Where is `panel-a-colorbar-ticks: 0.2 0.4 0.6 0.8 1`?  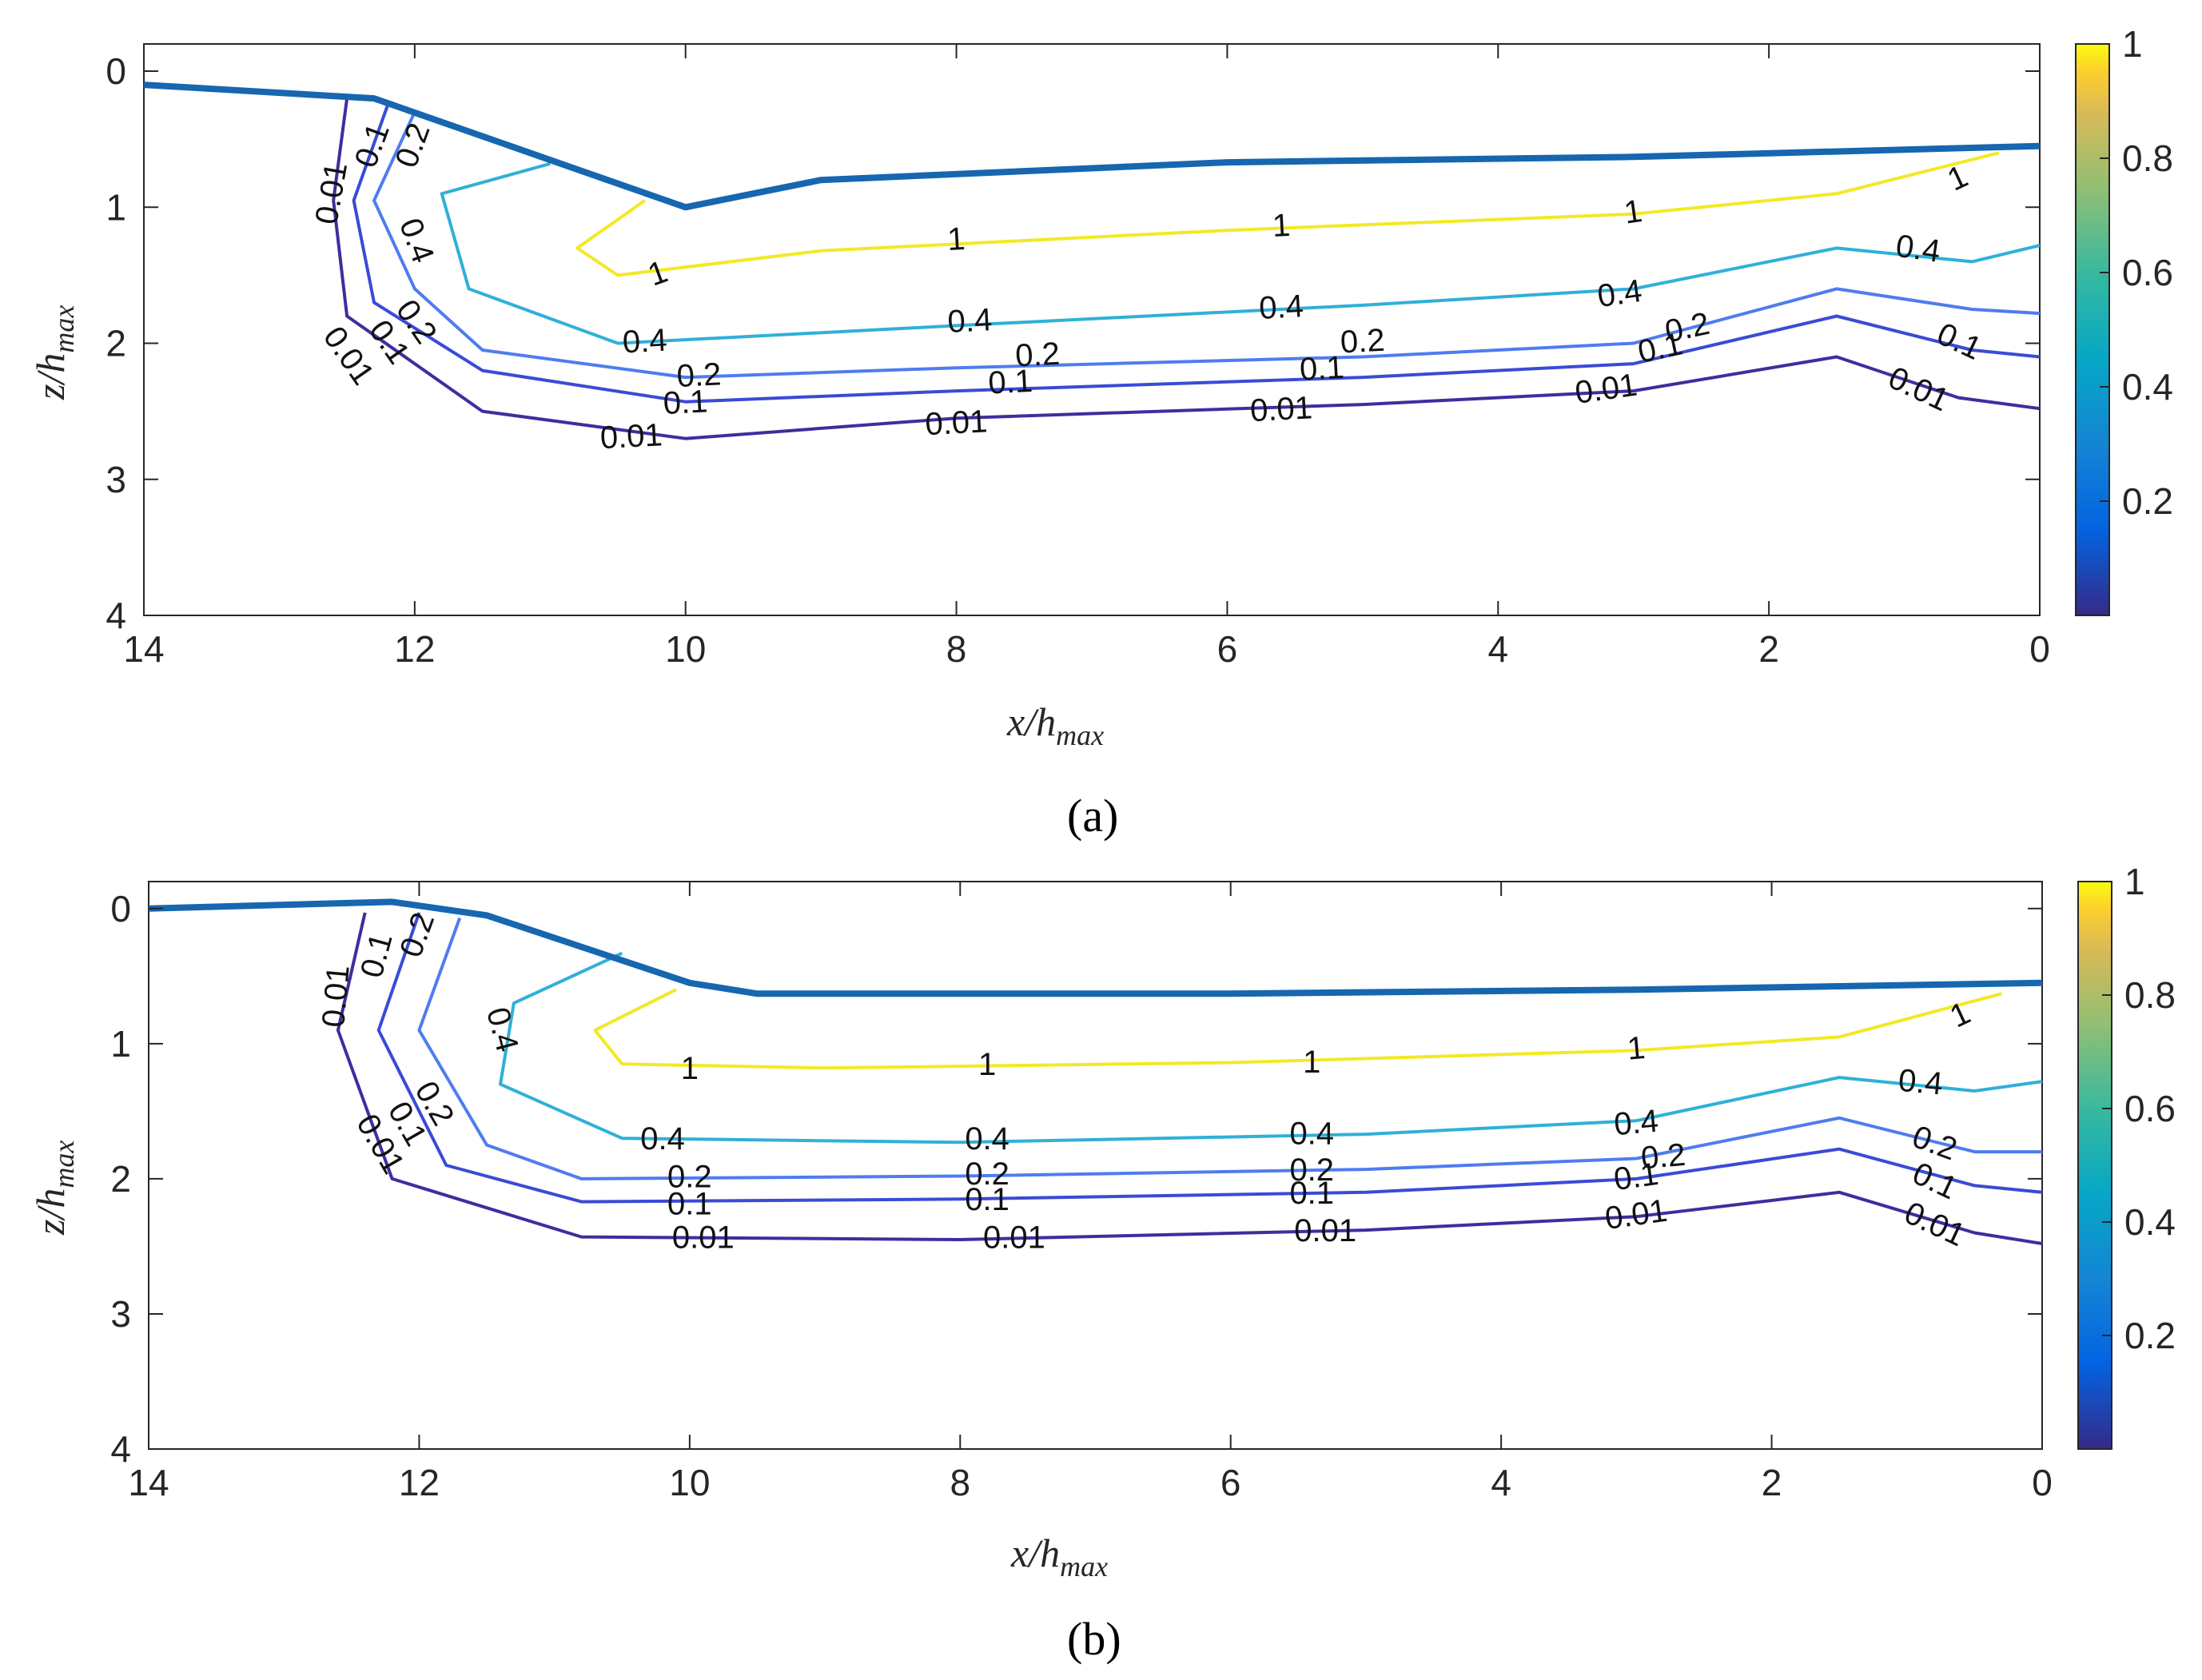
panel-a-colorbar-ticks: 0.2 0.4 0.6 0.8 1 is located at coordinates (2137, 272).